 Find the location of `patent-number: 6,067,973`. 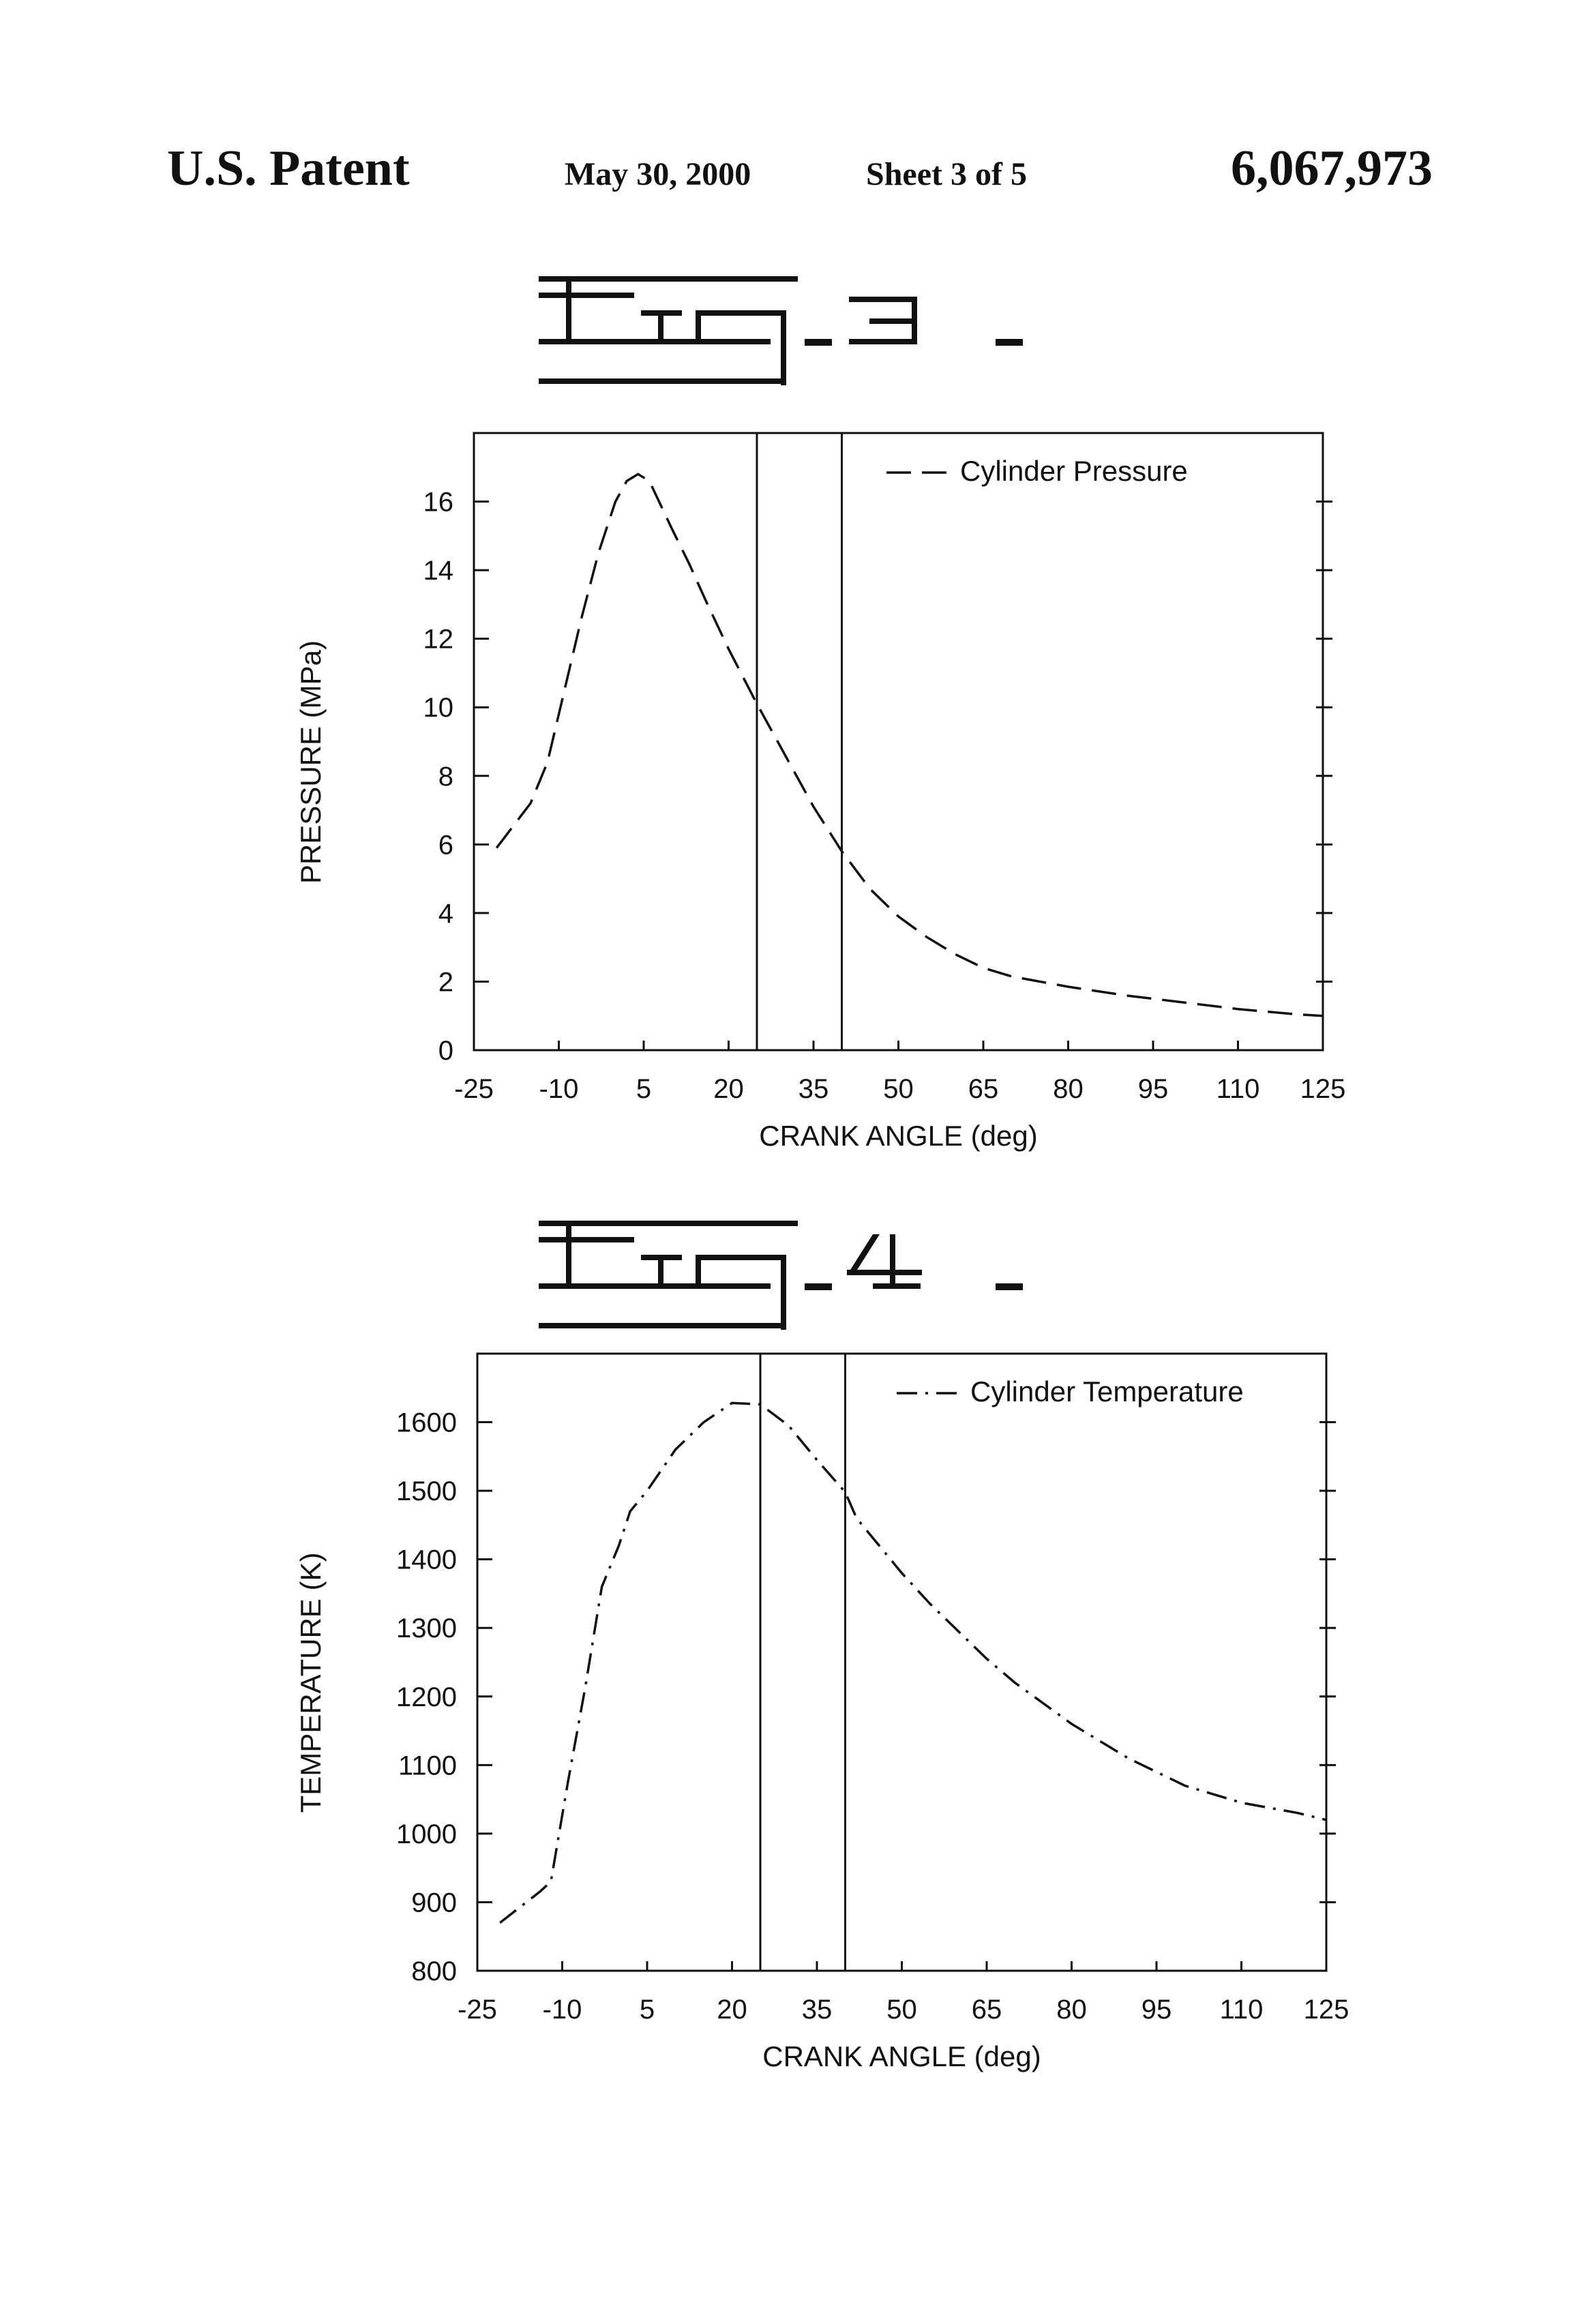

patent-number: 6,067,973 is located at coordinates (1332, 169).